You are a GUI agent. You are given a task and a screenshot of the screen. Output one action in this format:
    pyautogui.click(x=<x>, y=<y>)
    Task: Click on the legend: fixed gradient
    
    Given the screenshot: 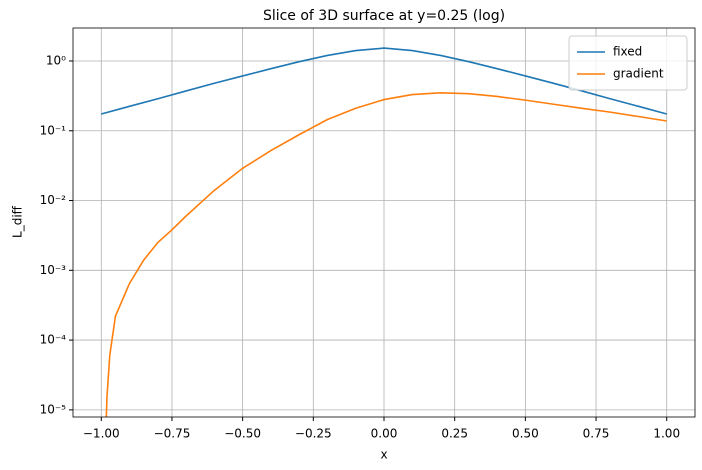 What is the action you would take?
    pyautogui.click(x=628, y=63)
    